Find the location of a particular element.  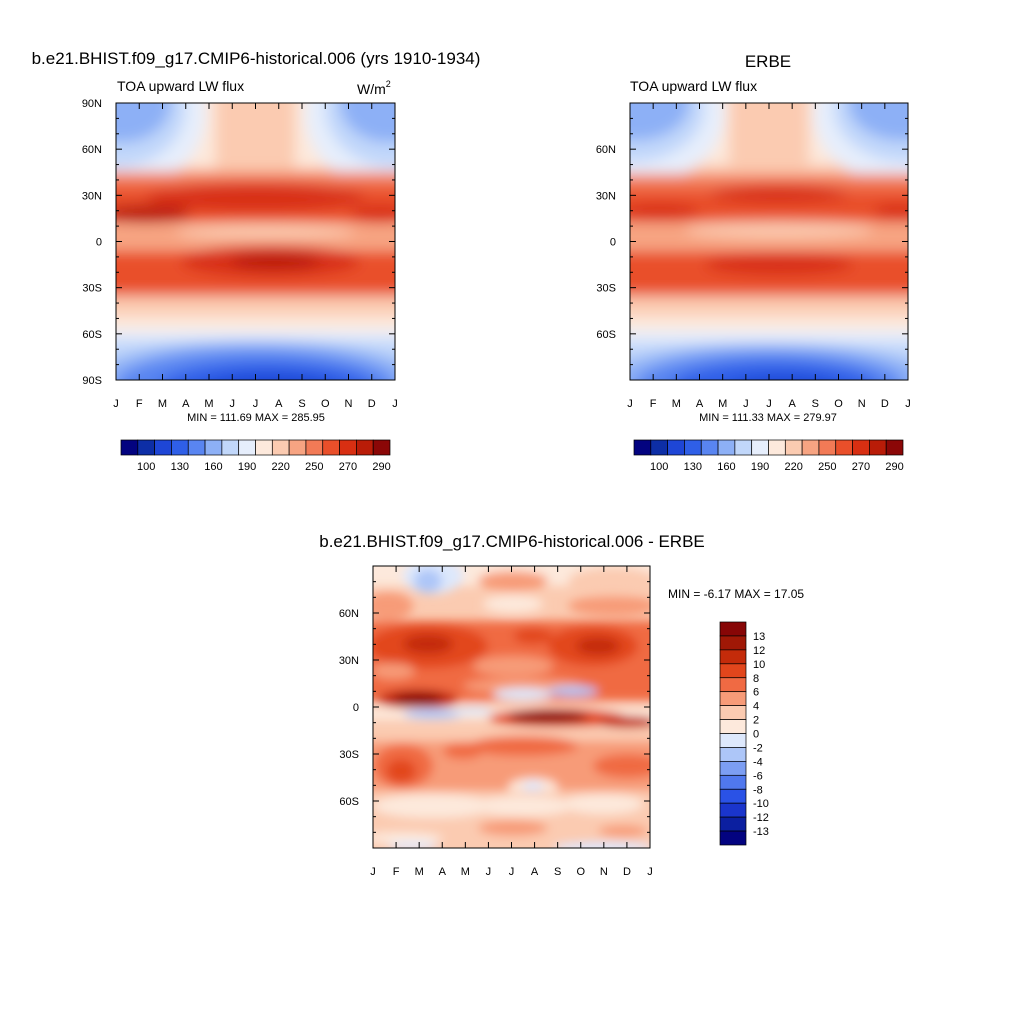

y-tick-label: 90N is located at coordinates (92, 104).